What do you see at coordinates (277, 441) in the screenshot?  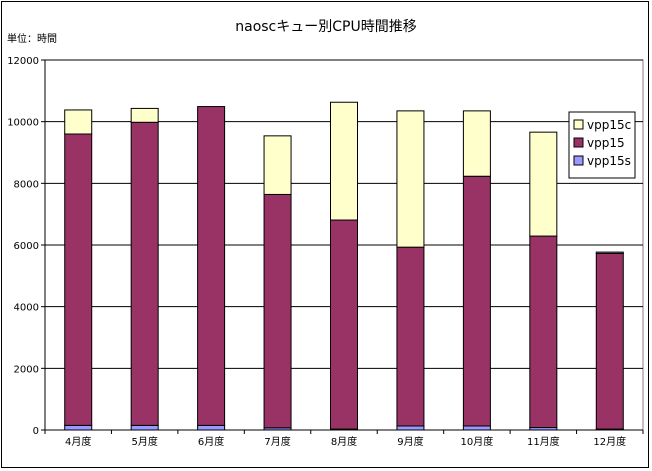 I see `x-tick-label: 7月度` at bounding box center [277, 441].